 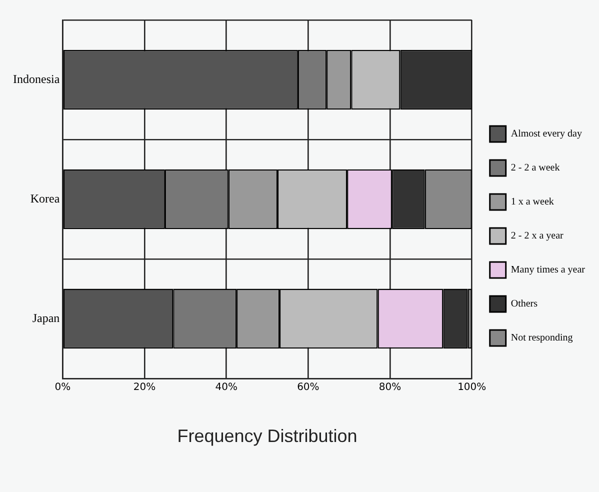 I want to click on x-axis-title: Frequency Distribution, so click(x=267, y=436).